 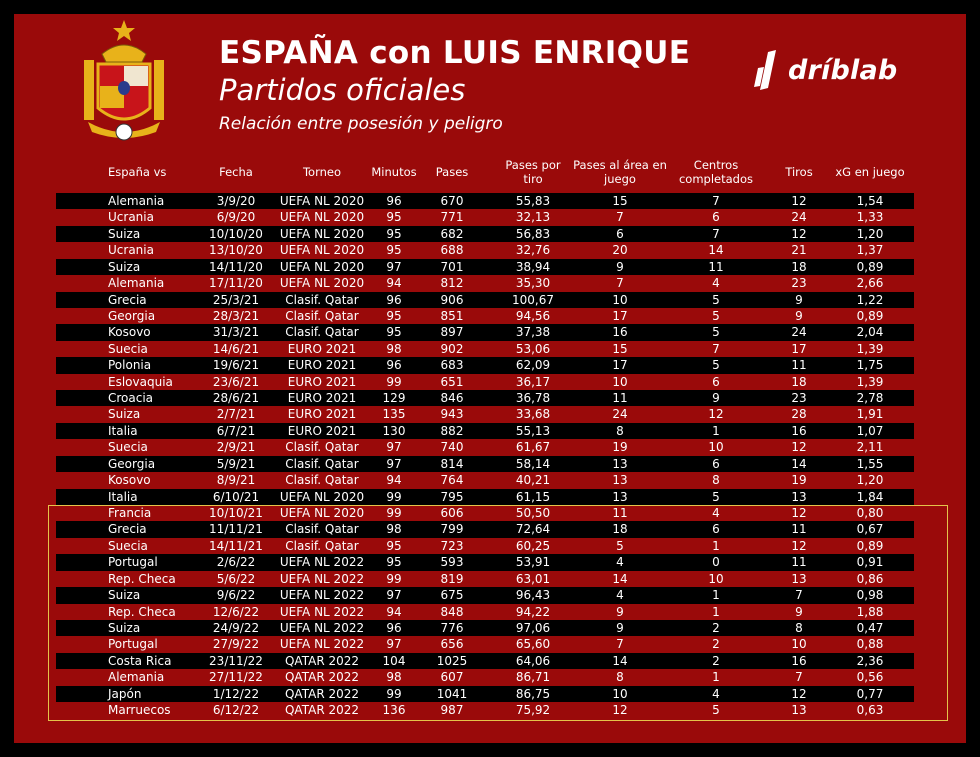 I want to click on cell-minutes: 136, so click(x=394, y=710).